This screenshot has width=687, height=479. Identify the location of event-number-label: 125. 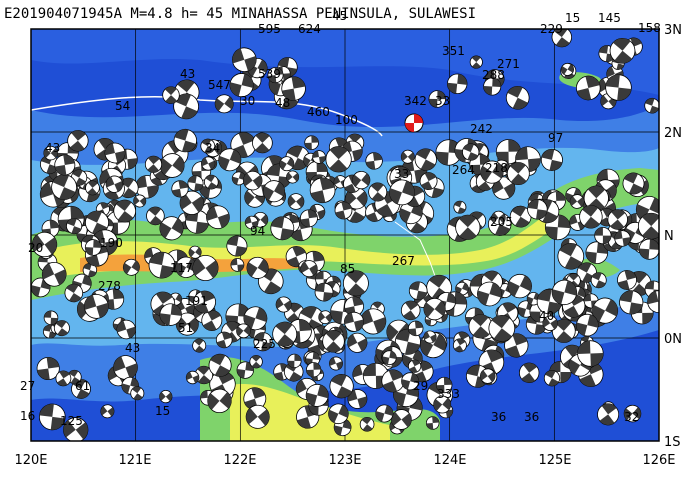
(71, 421).